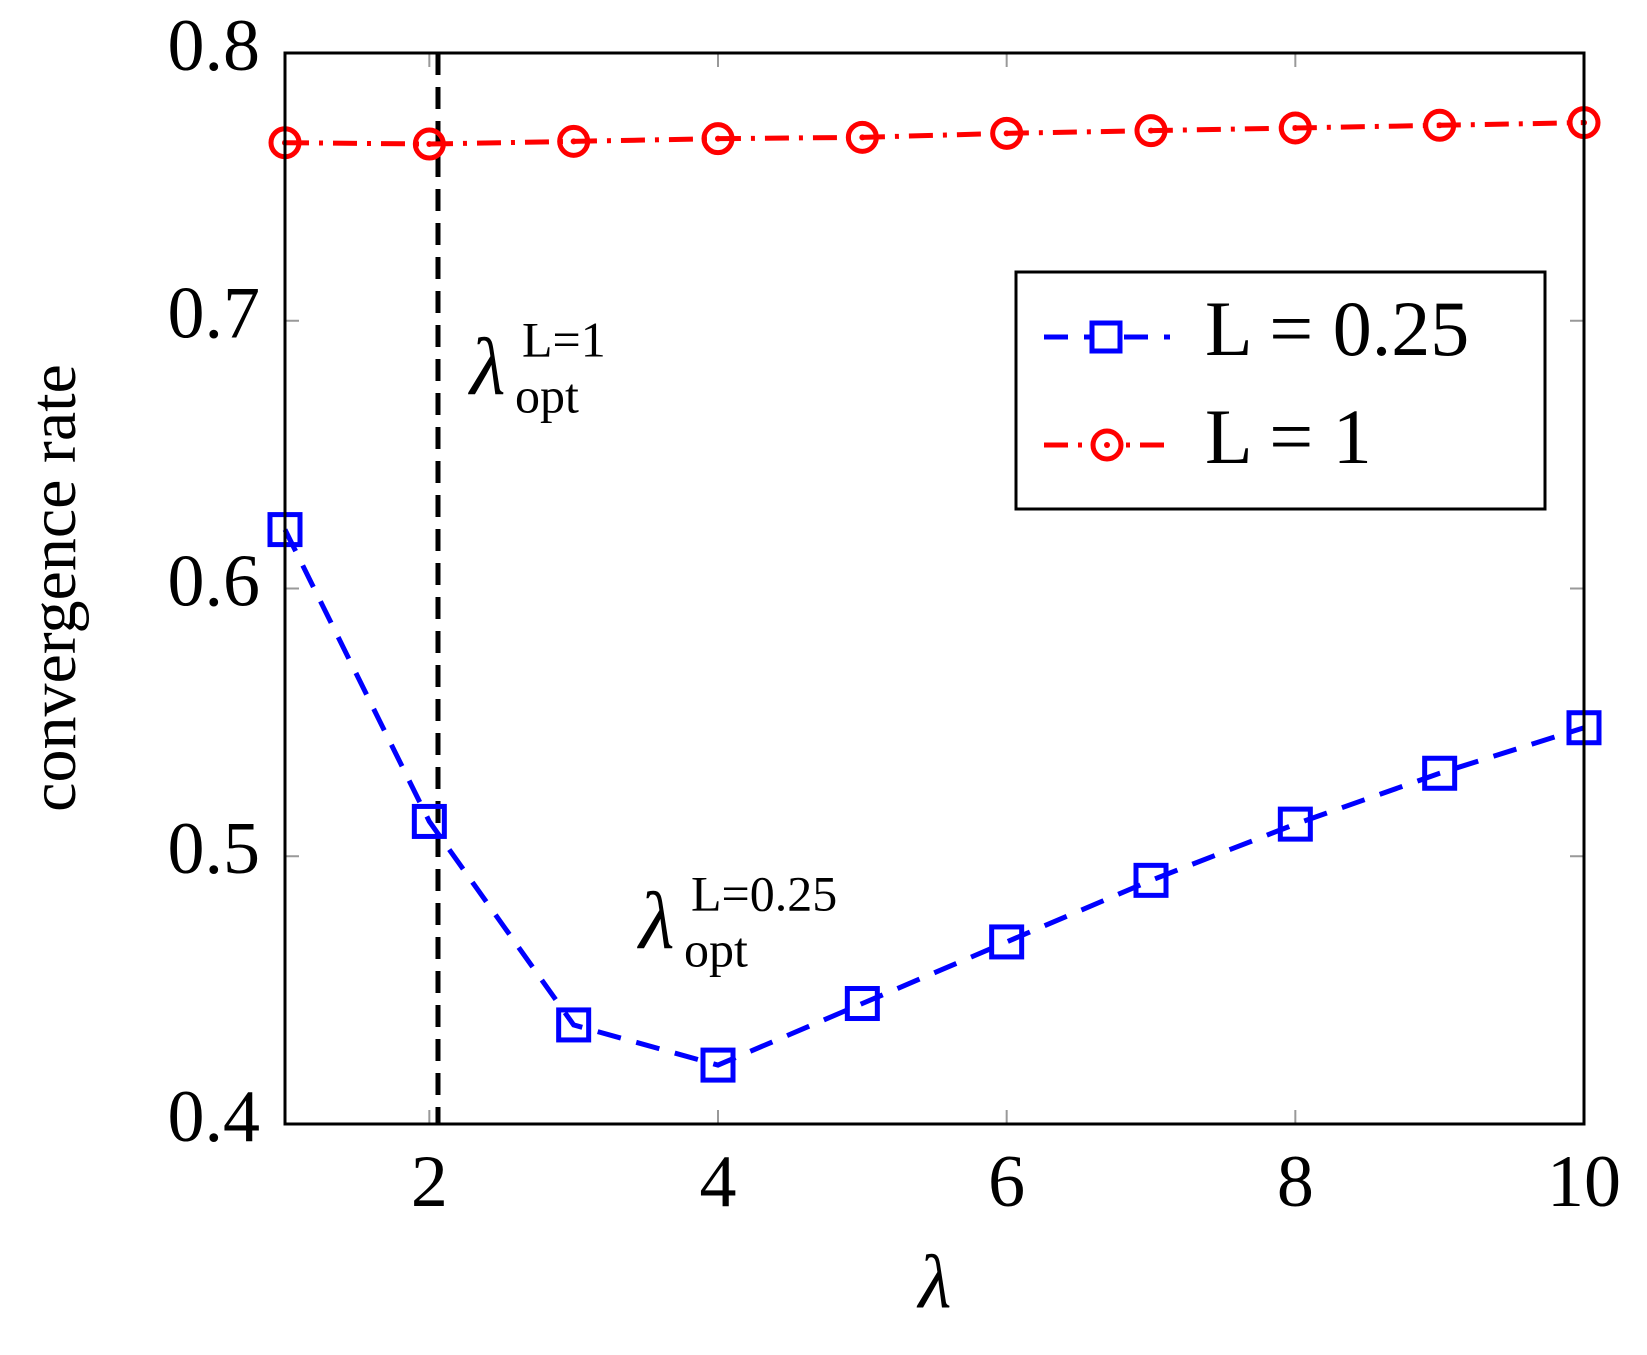  What do you see at coordinates (934, 133) in the screenshot?
I see `series-line` at bounding box center [934, 133].